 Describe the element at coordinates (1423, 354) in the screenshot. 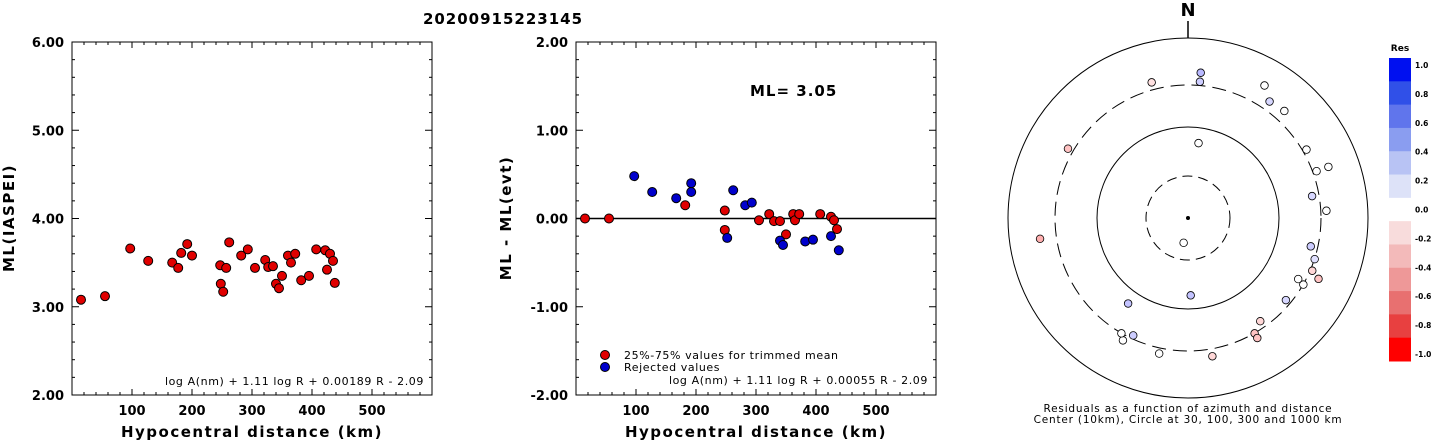

I see `colorbar-tick-label: -1.0` at that location.